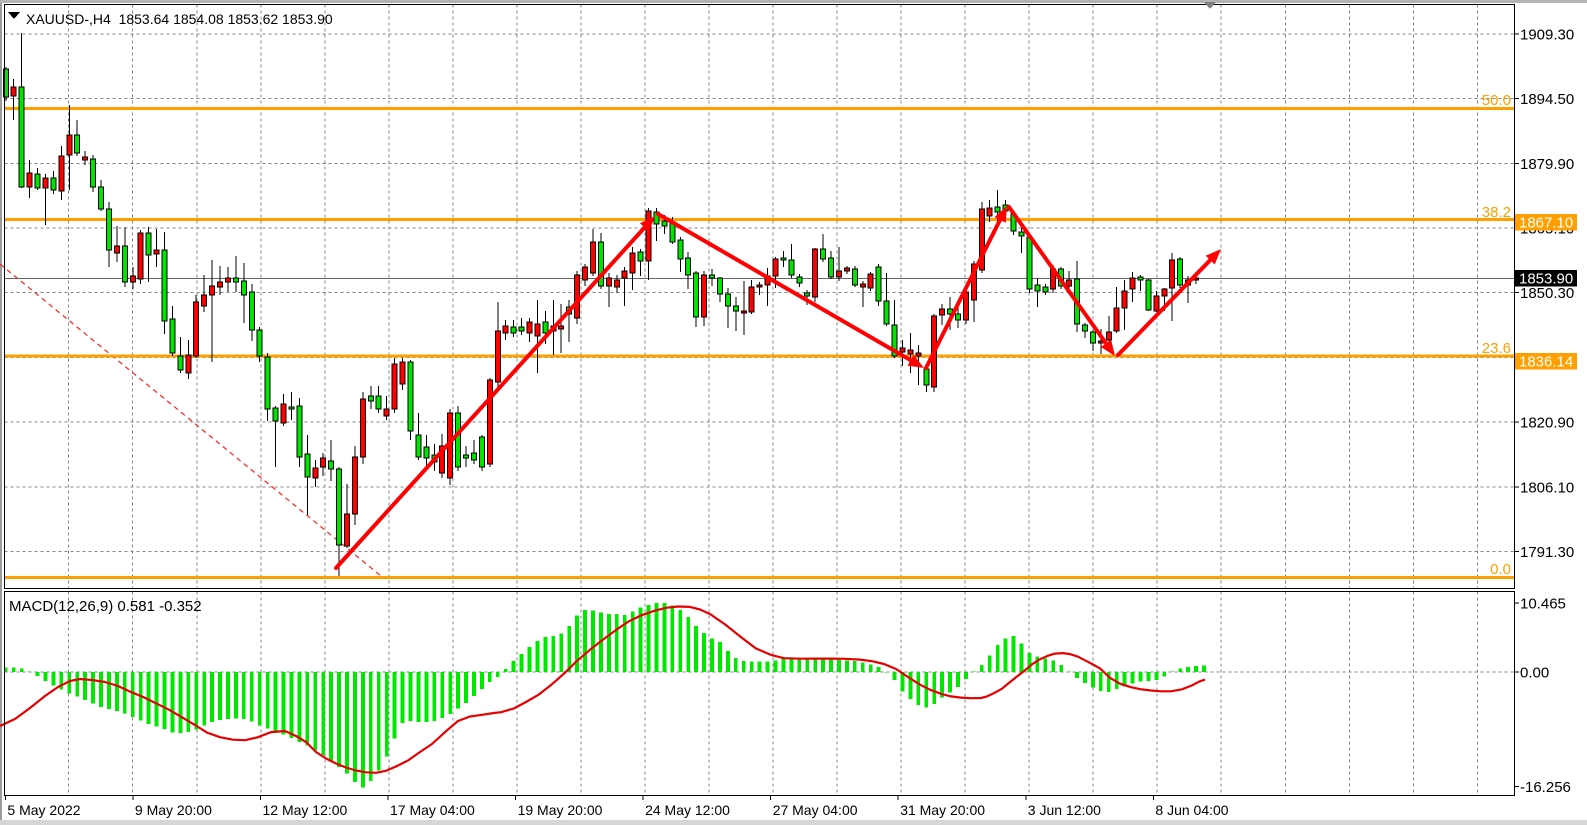 The image size is (1587, 825). What do you see at coordinates (1547, 423) in the screenshot?
I see `svg-text: 1820.90` at bounding box center [1547, 423].